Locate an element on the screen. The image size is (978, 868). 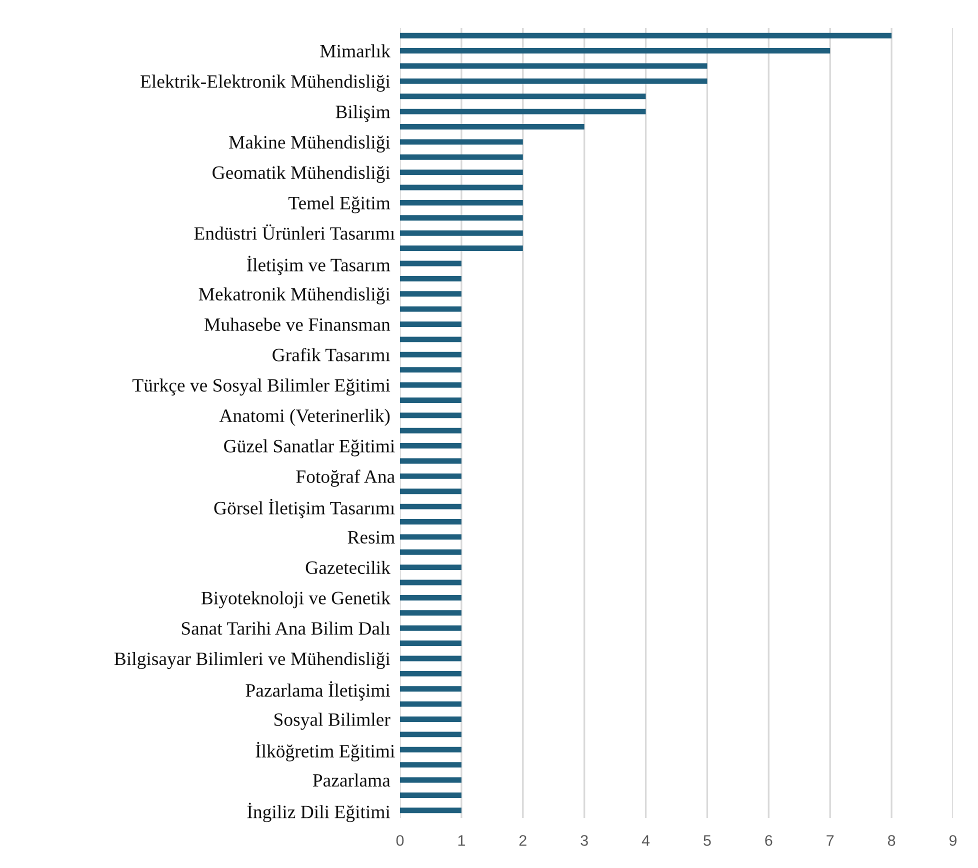
y-tick-label: Bilgisayar Bilimleri ve Mühendisliği is located at coordinates (252, 661).